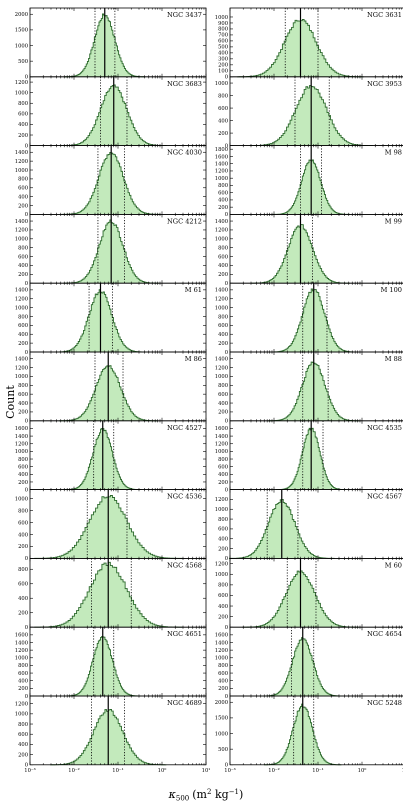 The width and height of the screenshot is (403, 806). What do you see at coordinates (402, 771) in the screenshot?
I see `x-tick-label: 10¹` at bounding box center [402, 771].